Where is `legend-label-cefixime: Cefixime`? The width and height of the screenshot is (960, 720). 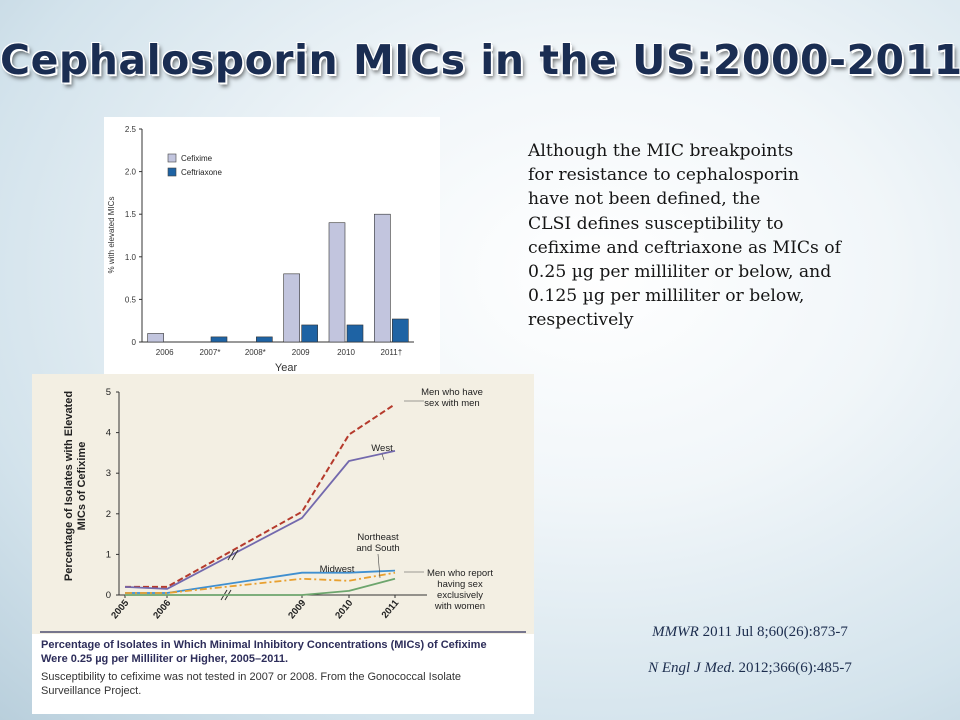
legend-label-cefixime: Cefixime is located at coordinates (197, 158).